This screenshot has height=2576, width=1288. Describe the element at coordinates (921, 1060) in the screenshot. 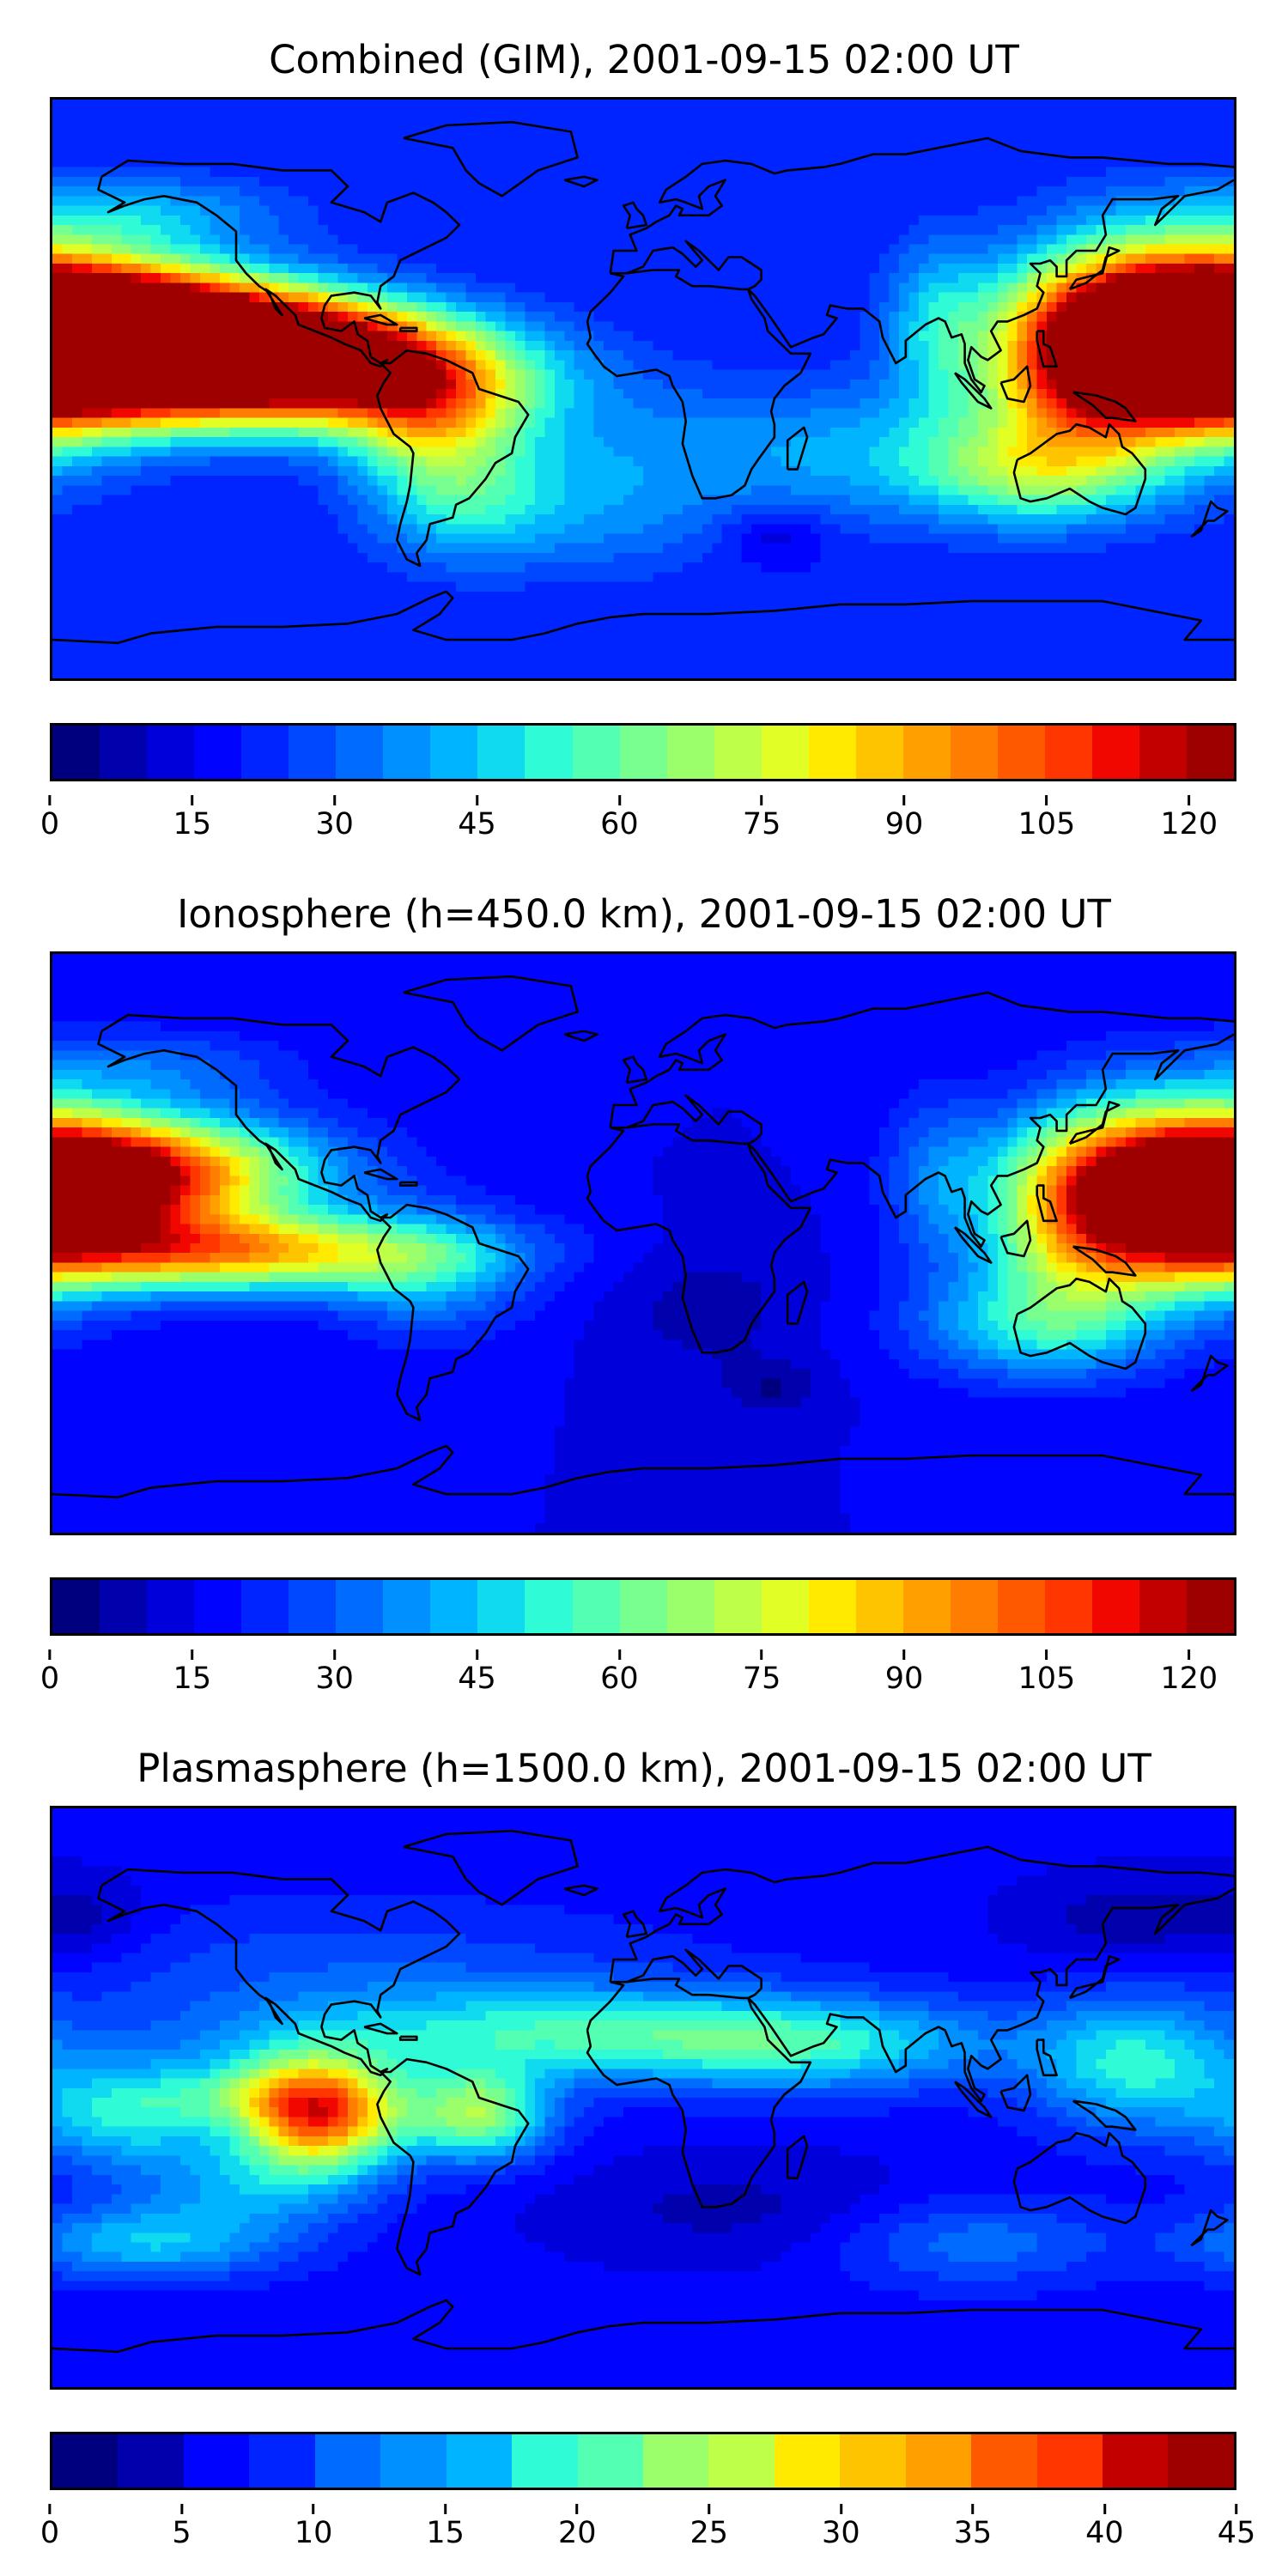

I see `coastline-europe` at that location.